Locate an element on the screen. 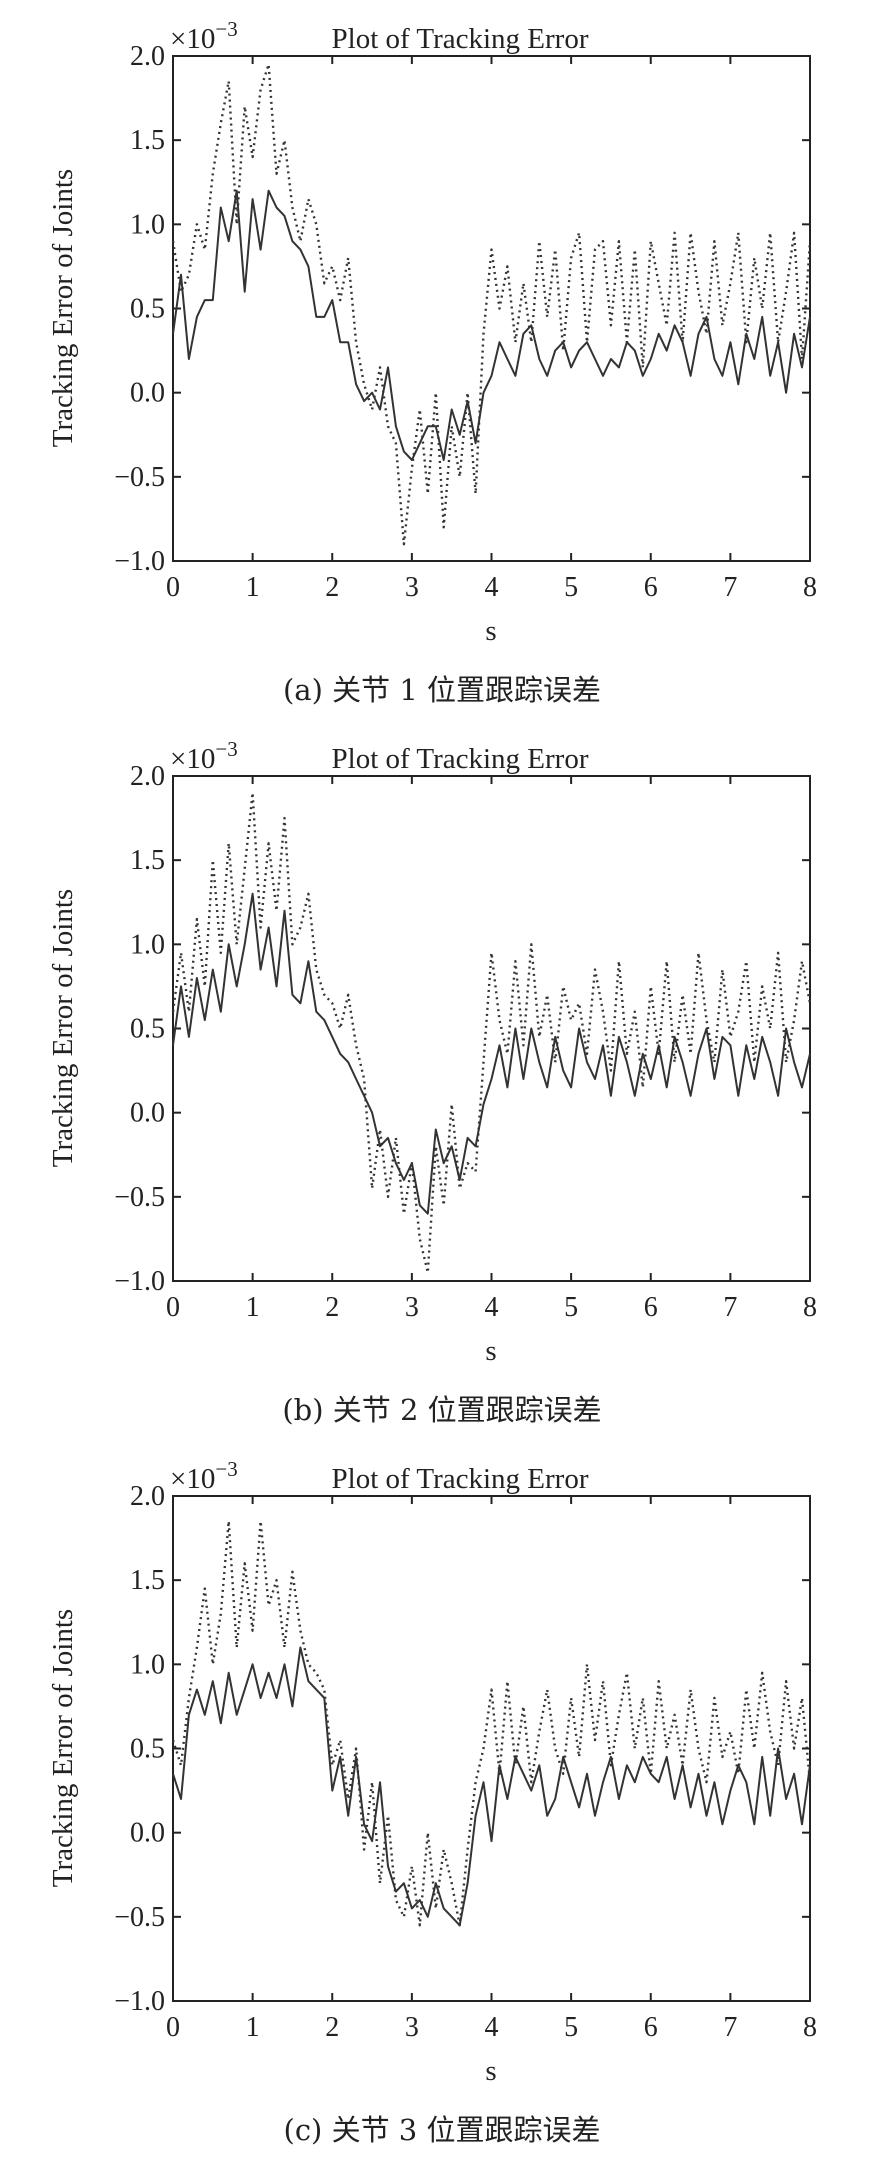 This screenshot has height=2162, width=884. caption: (a) 关节 1 位置跟踪误差 is located at coordinates (442, 690).